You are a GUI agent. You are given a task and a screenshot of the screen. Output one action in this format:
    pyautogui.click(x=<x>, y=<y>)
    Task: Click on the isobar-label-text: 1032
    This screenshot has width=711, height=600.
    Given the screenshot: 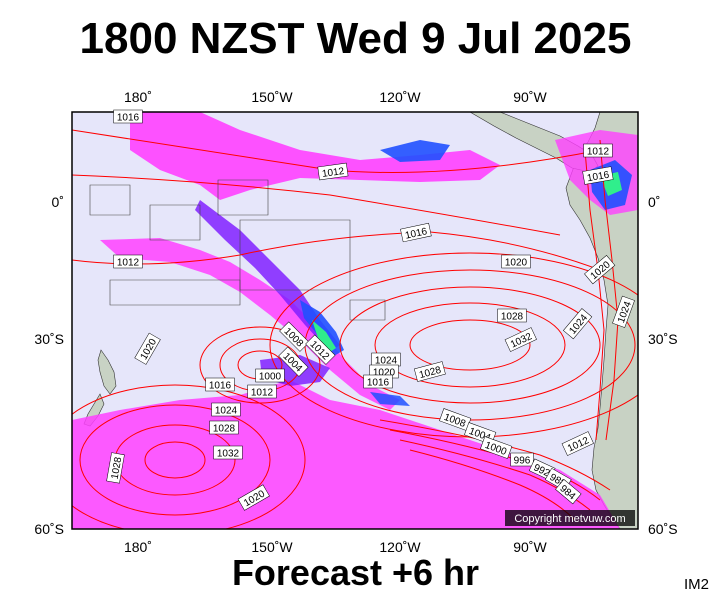 What is the action you would take?
    pyautogui.click(x=228, y=454)
    